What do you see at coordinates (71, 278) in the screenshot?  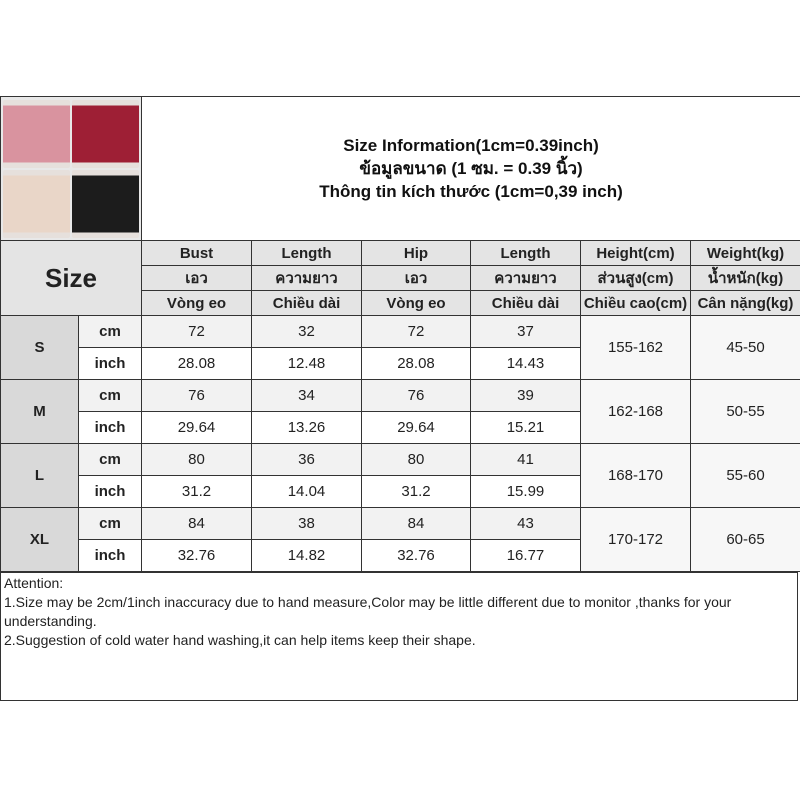 I see `size-header: Size` at bounding box center [71, 278].